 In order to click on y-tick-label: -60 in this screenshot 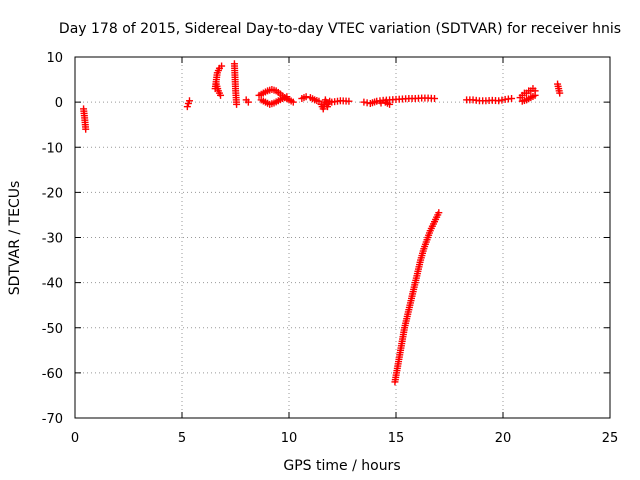, I will do `click(52, 374)`.